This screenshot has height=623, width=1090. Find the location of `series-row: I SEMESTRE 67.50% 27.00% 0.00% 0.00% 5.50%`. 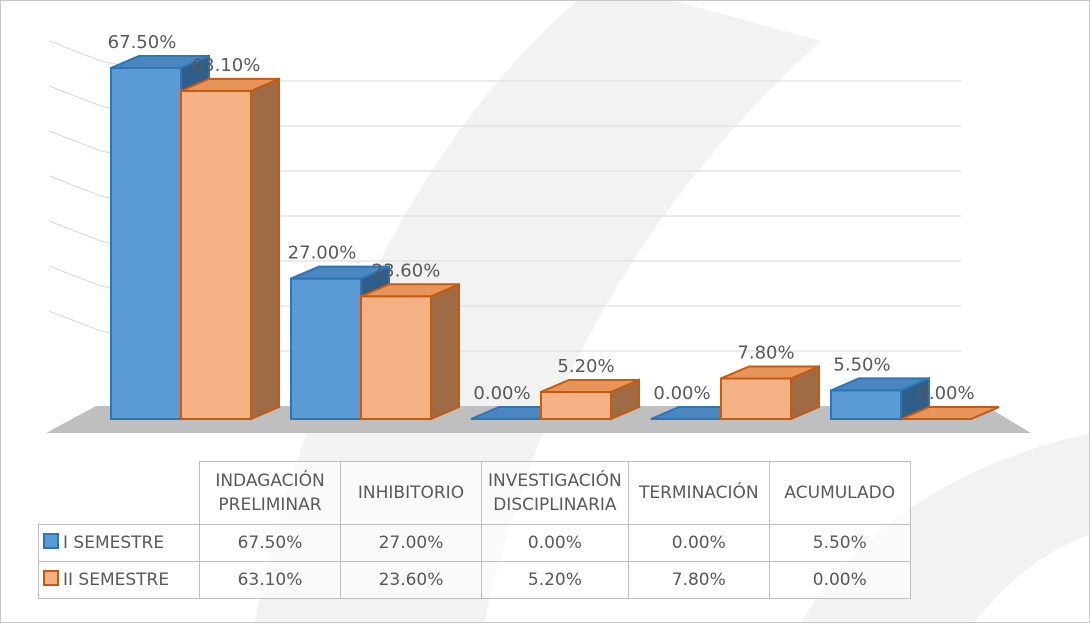

series-row: I SEMESTRE 67.50% 27.00% 0.00% 0.00% 5.50% is located at coordinates (474, 543).